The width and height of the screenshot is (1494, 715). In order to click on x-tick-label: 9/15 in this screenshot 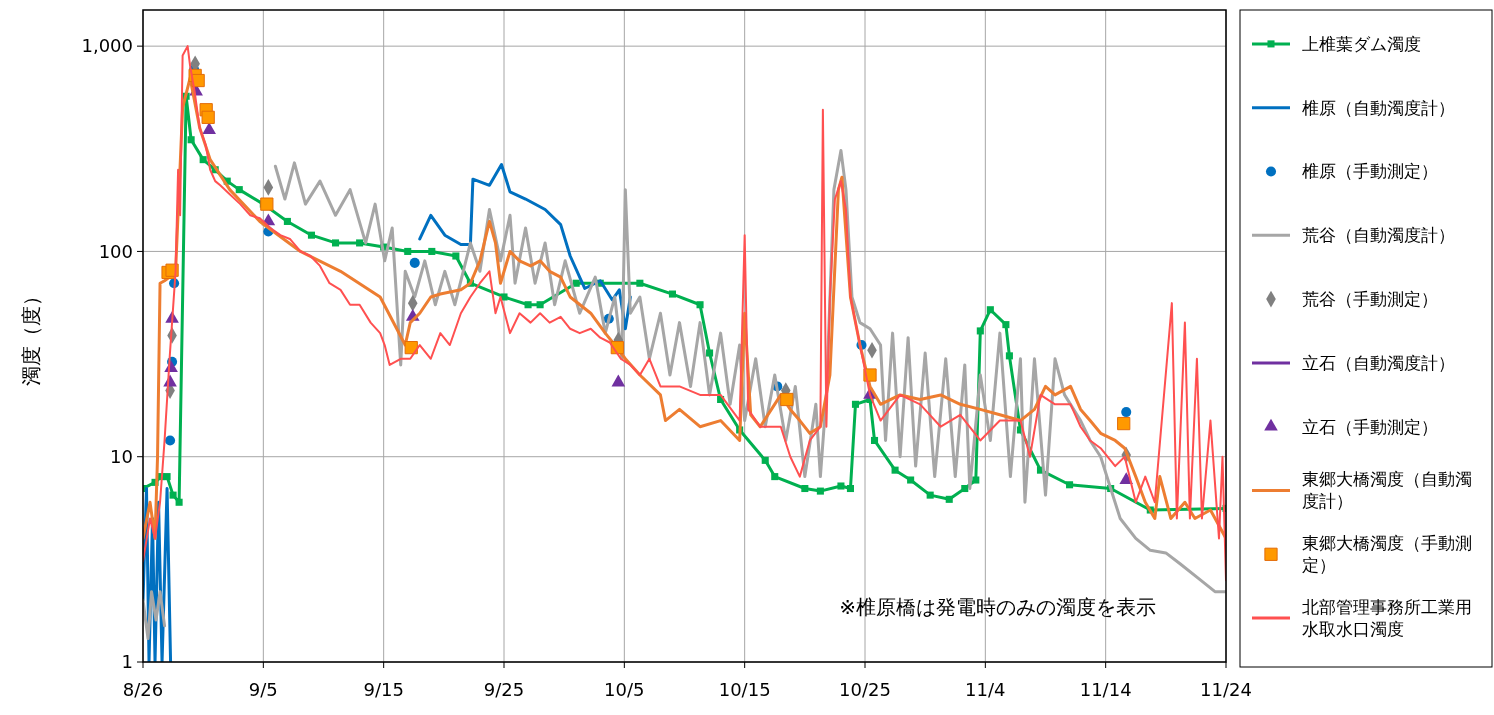, I will do `click(383, 689)`.